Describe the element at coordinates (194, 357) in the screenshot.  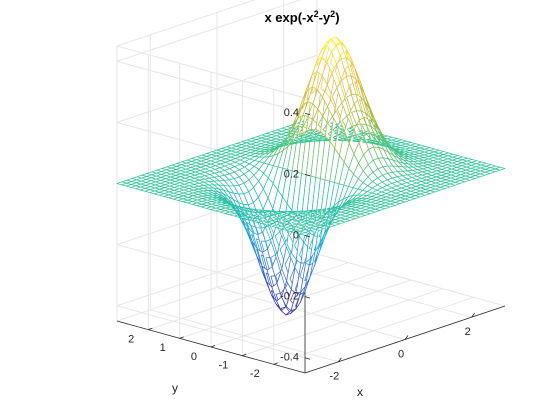
I see `y-tick-label: 0` at that location.